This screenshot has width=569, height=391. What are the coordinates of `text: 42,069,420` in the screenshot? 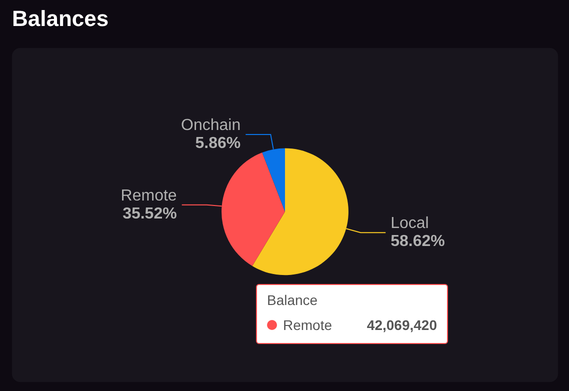 It's located at (401, 325).